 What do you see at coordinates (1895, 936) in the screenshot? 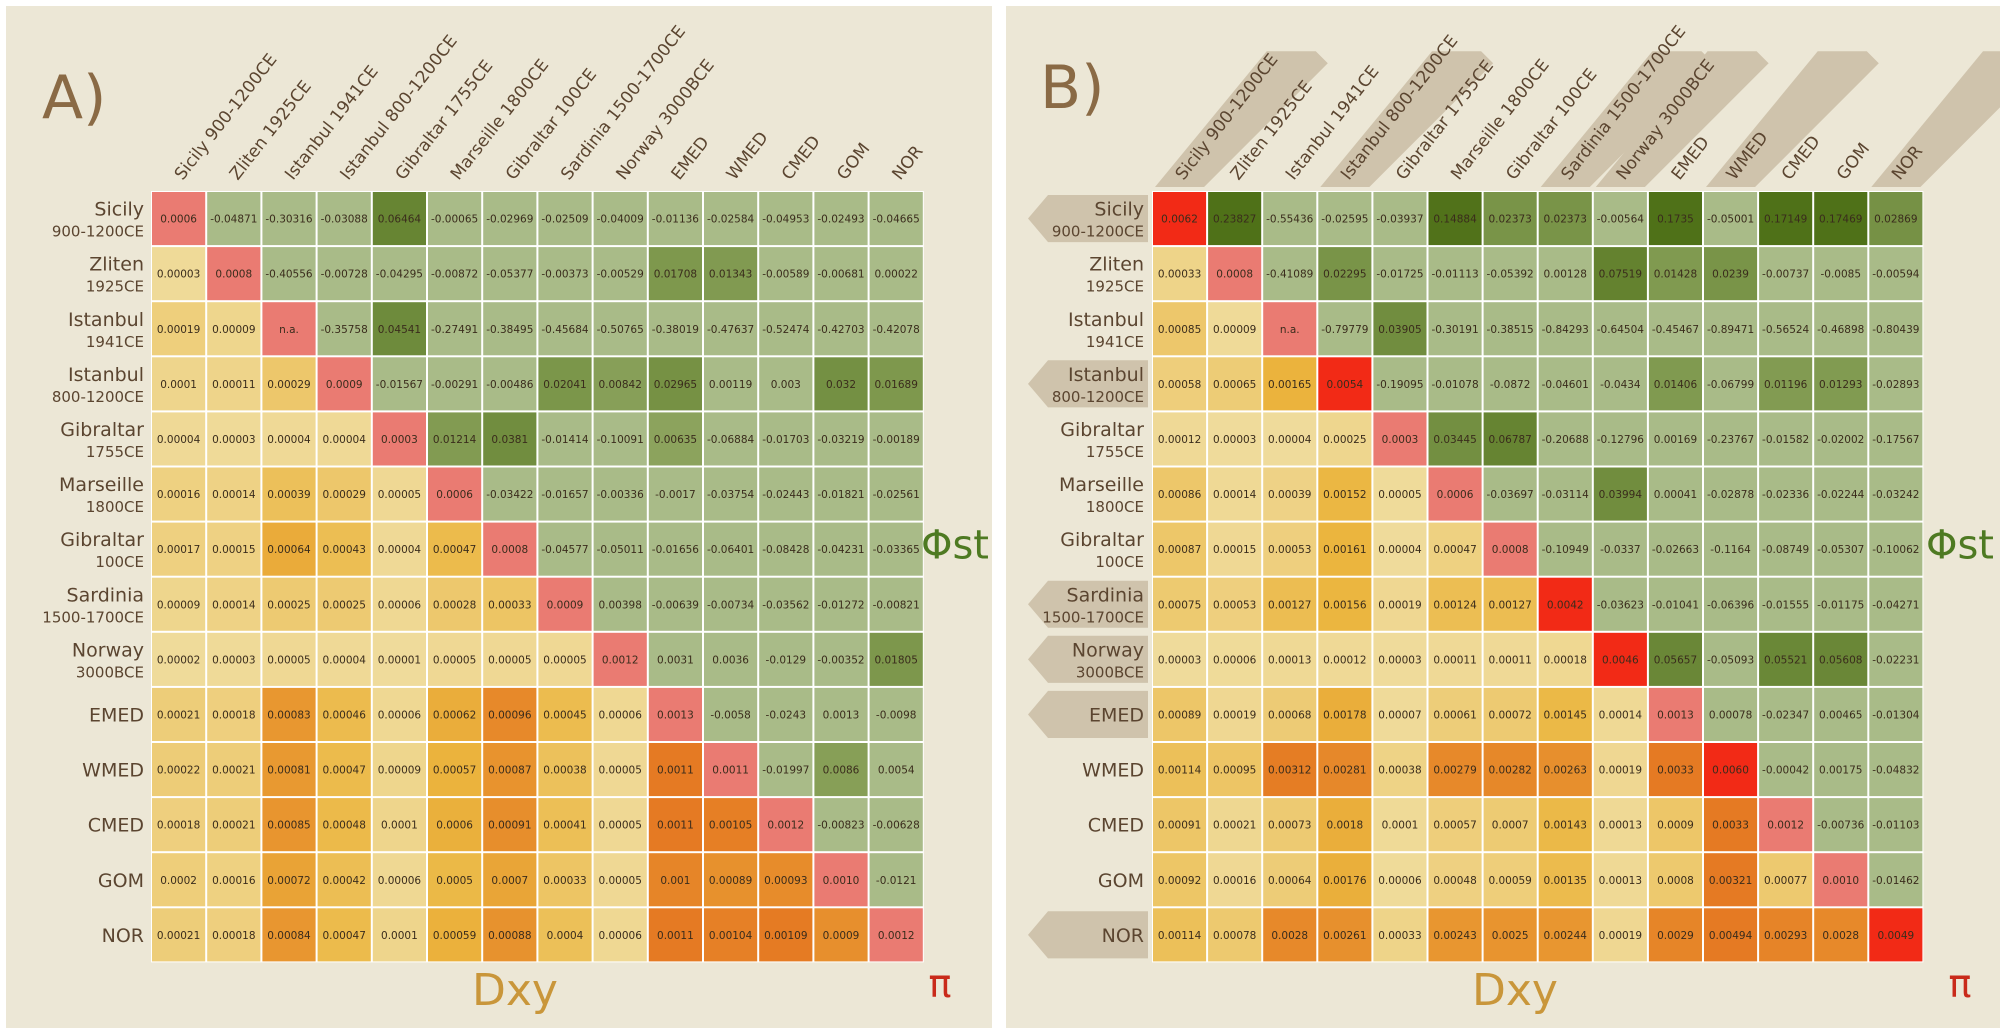
I see `cell-value-label: 0.0049` at bounding box center [1895, 936].